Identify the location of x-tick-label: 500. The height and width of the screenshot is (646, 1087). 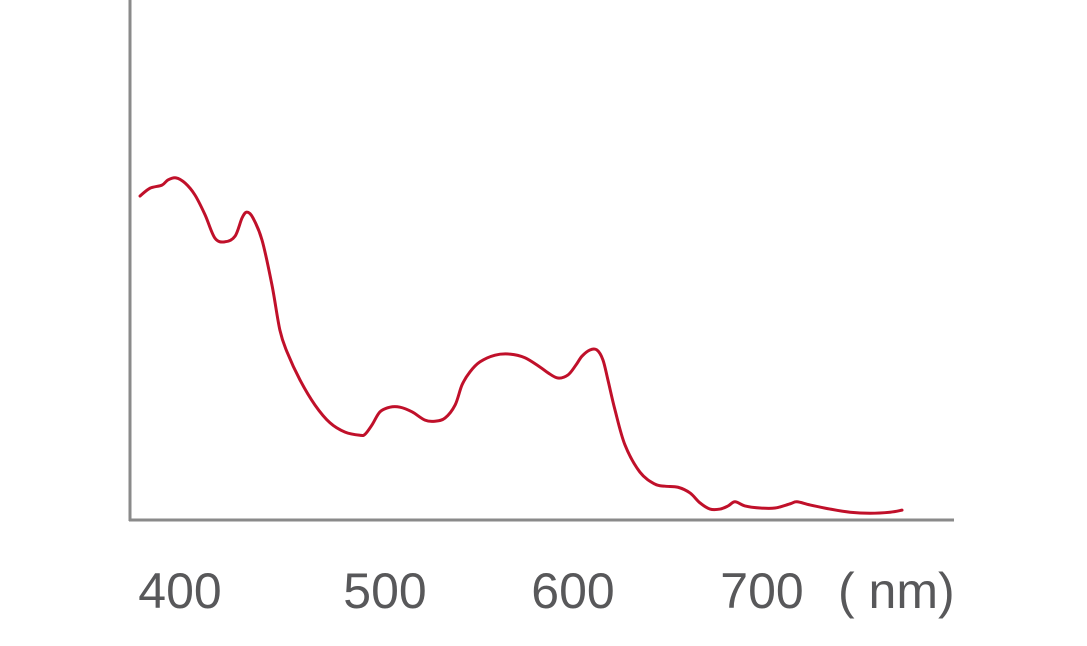
(384, 591).